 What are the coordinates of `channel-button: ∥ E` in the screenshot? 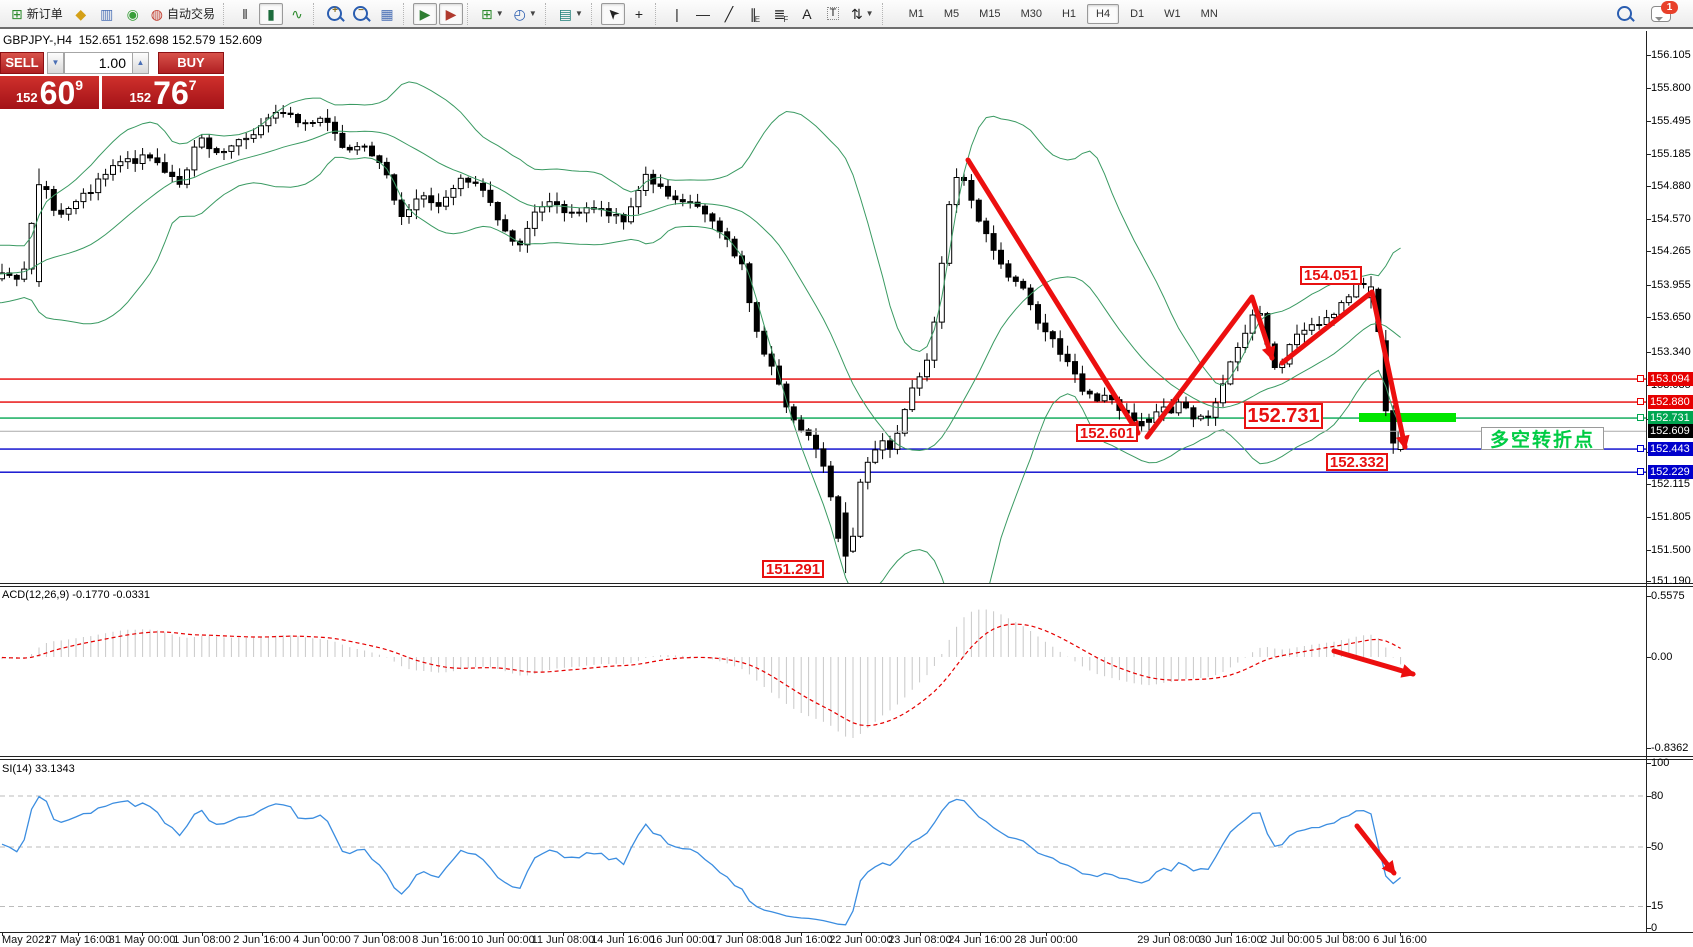 It's located at (755, 14).